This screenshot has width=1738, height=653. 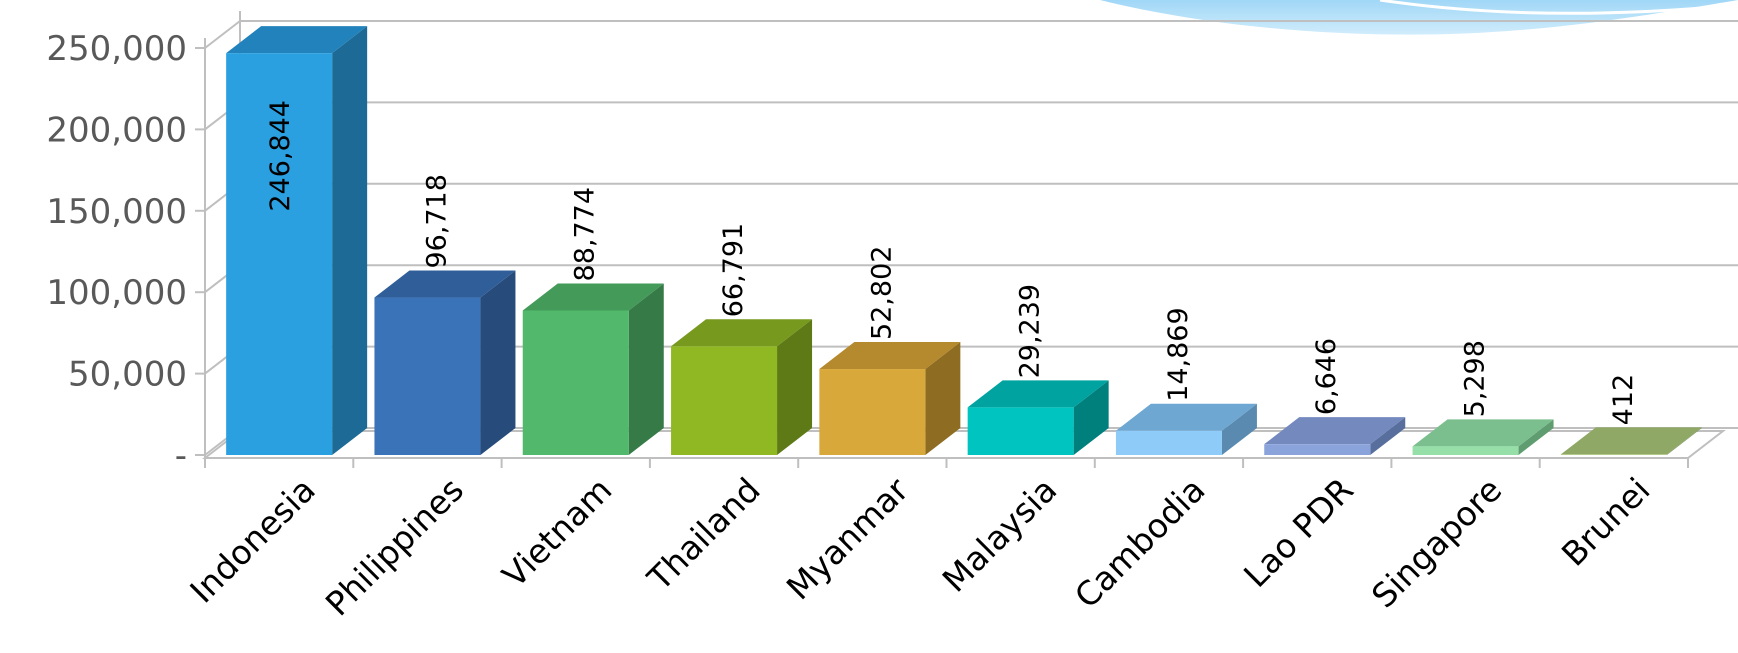 What do you see at coordinates (127, 375) in the screenshot?
I see `y-tick-label: 50,000` at bounding box center [127, 375].